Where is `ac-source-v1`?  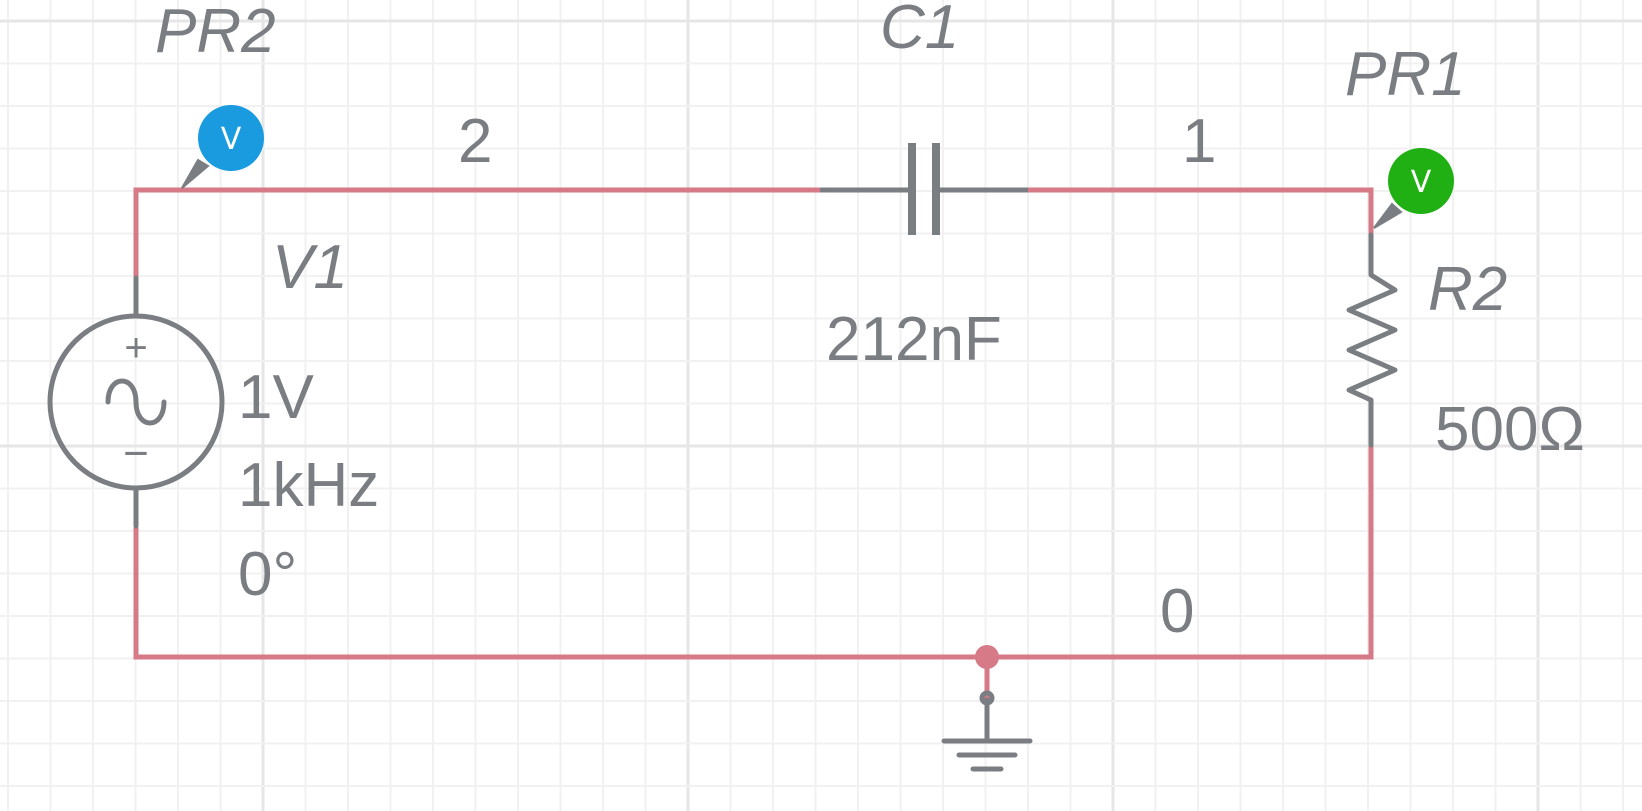 ac-source-v1 is located at coordinates (136, 402).